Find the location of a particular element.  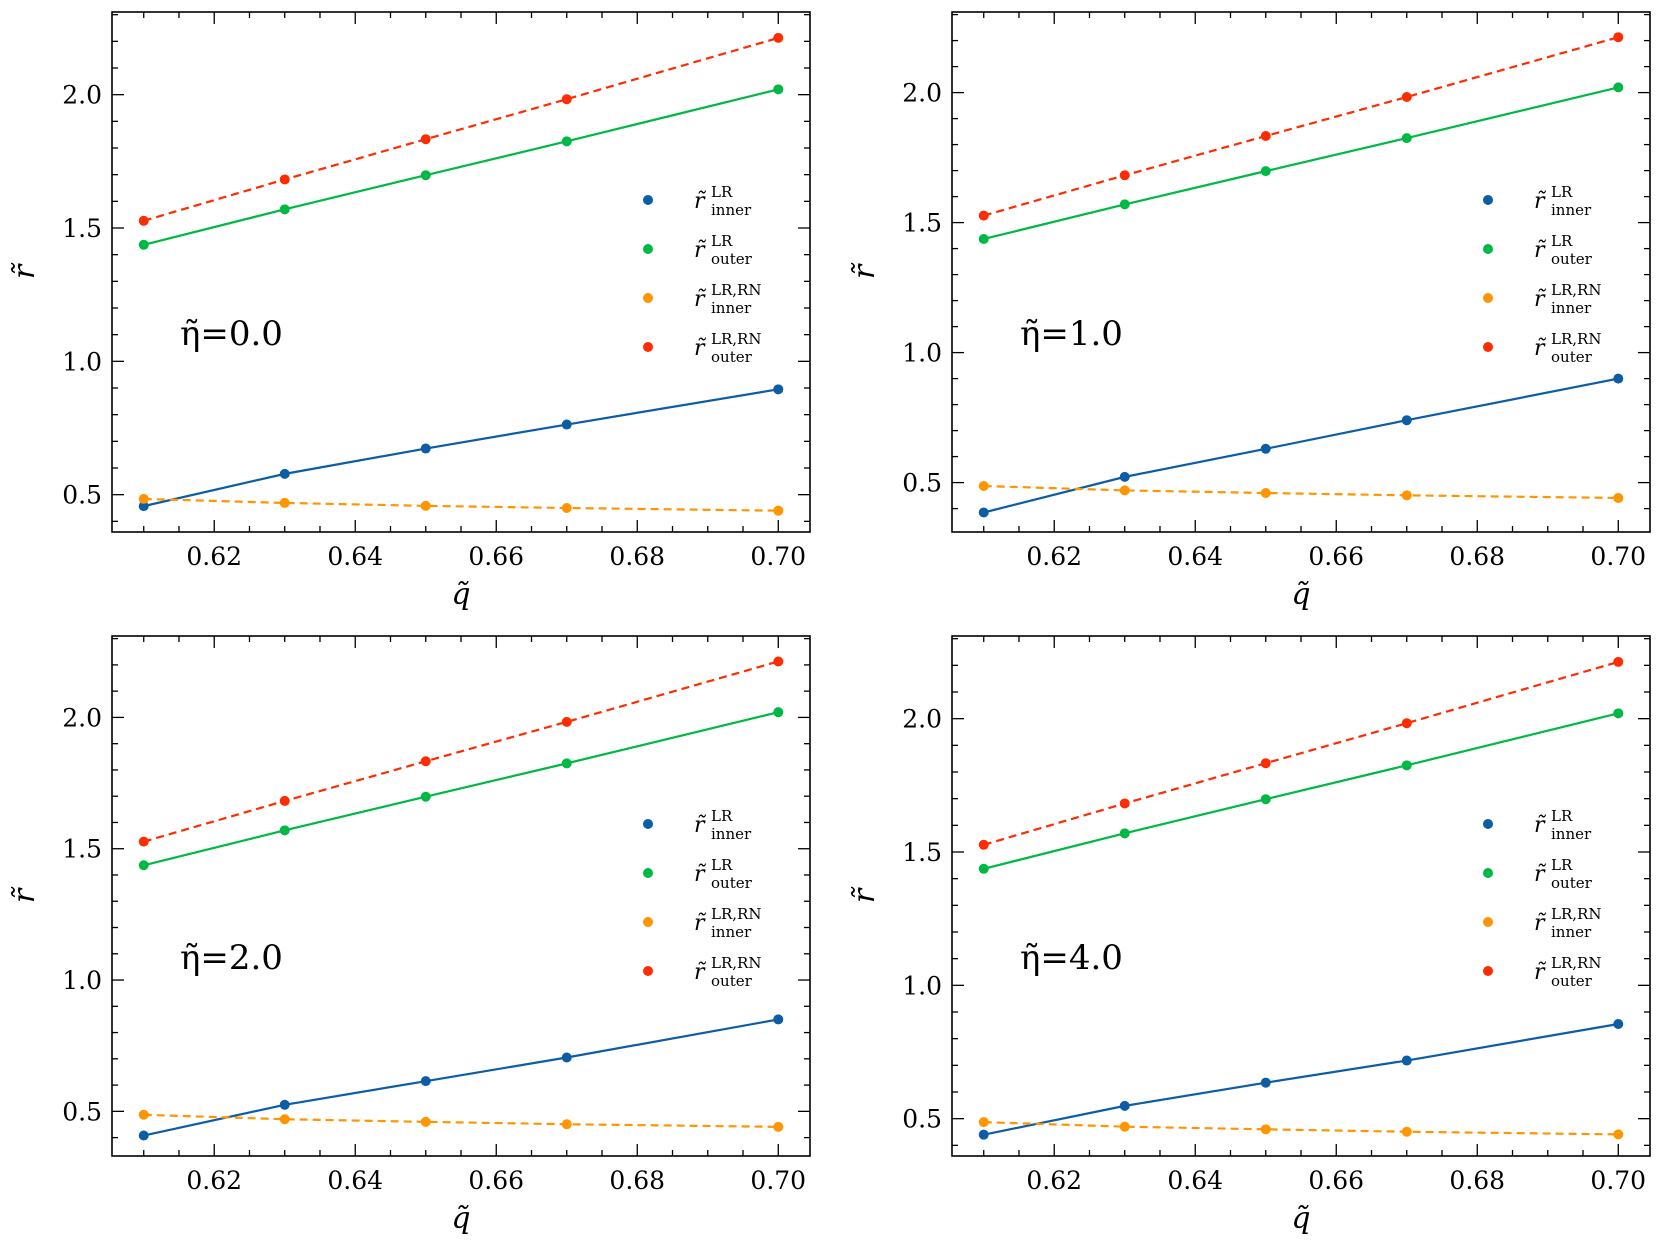

y-tick-label: 1.5 is located at coordinates (922, 223).